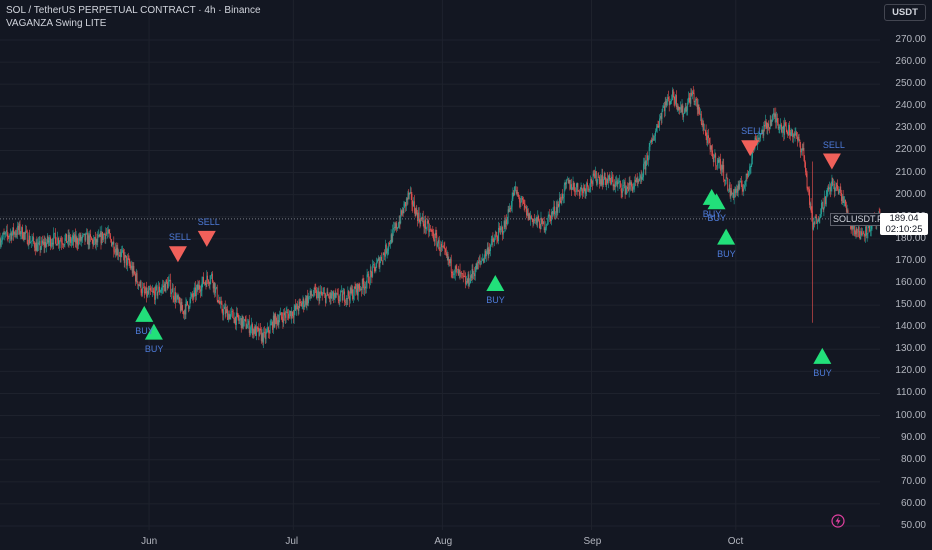  What do you see at coordinates (208, 221) in the screenshot?
I see `sell-signal-label: SELL` at bounding box center [208, 221].